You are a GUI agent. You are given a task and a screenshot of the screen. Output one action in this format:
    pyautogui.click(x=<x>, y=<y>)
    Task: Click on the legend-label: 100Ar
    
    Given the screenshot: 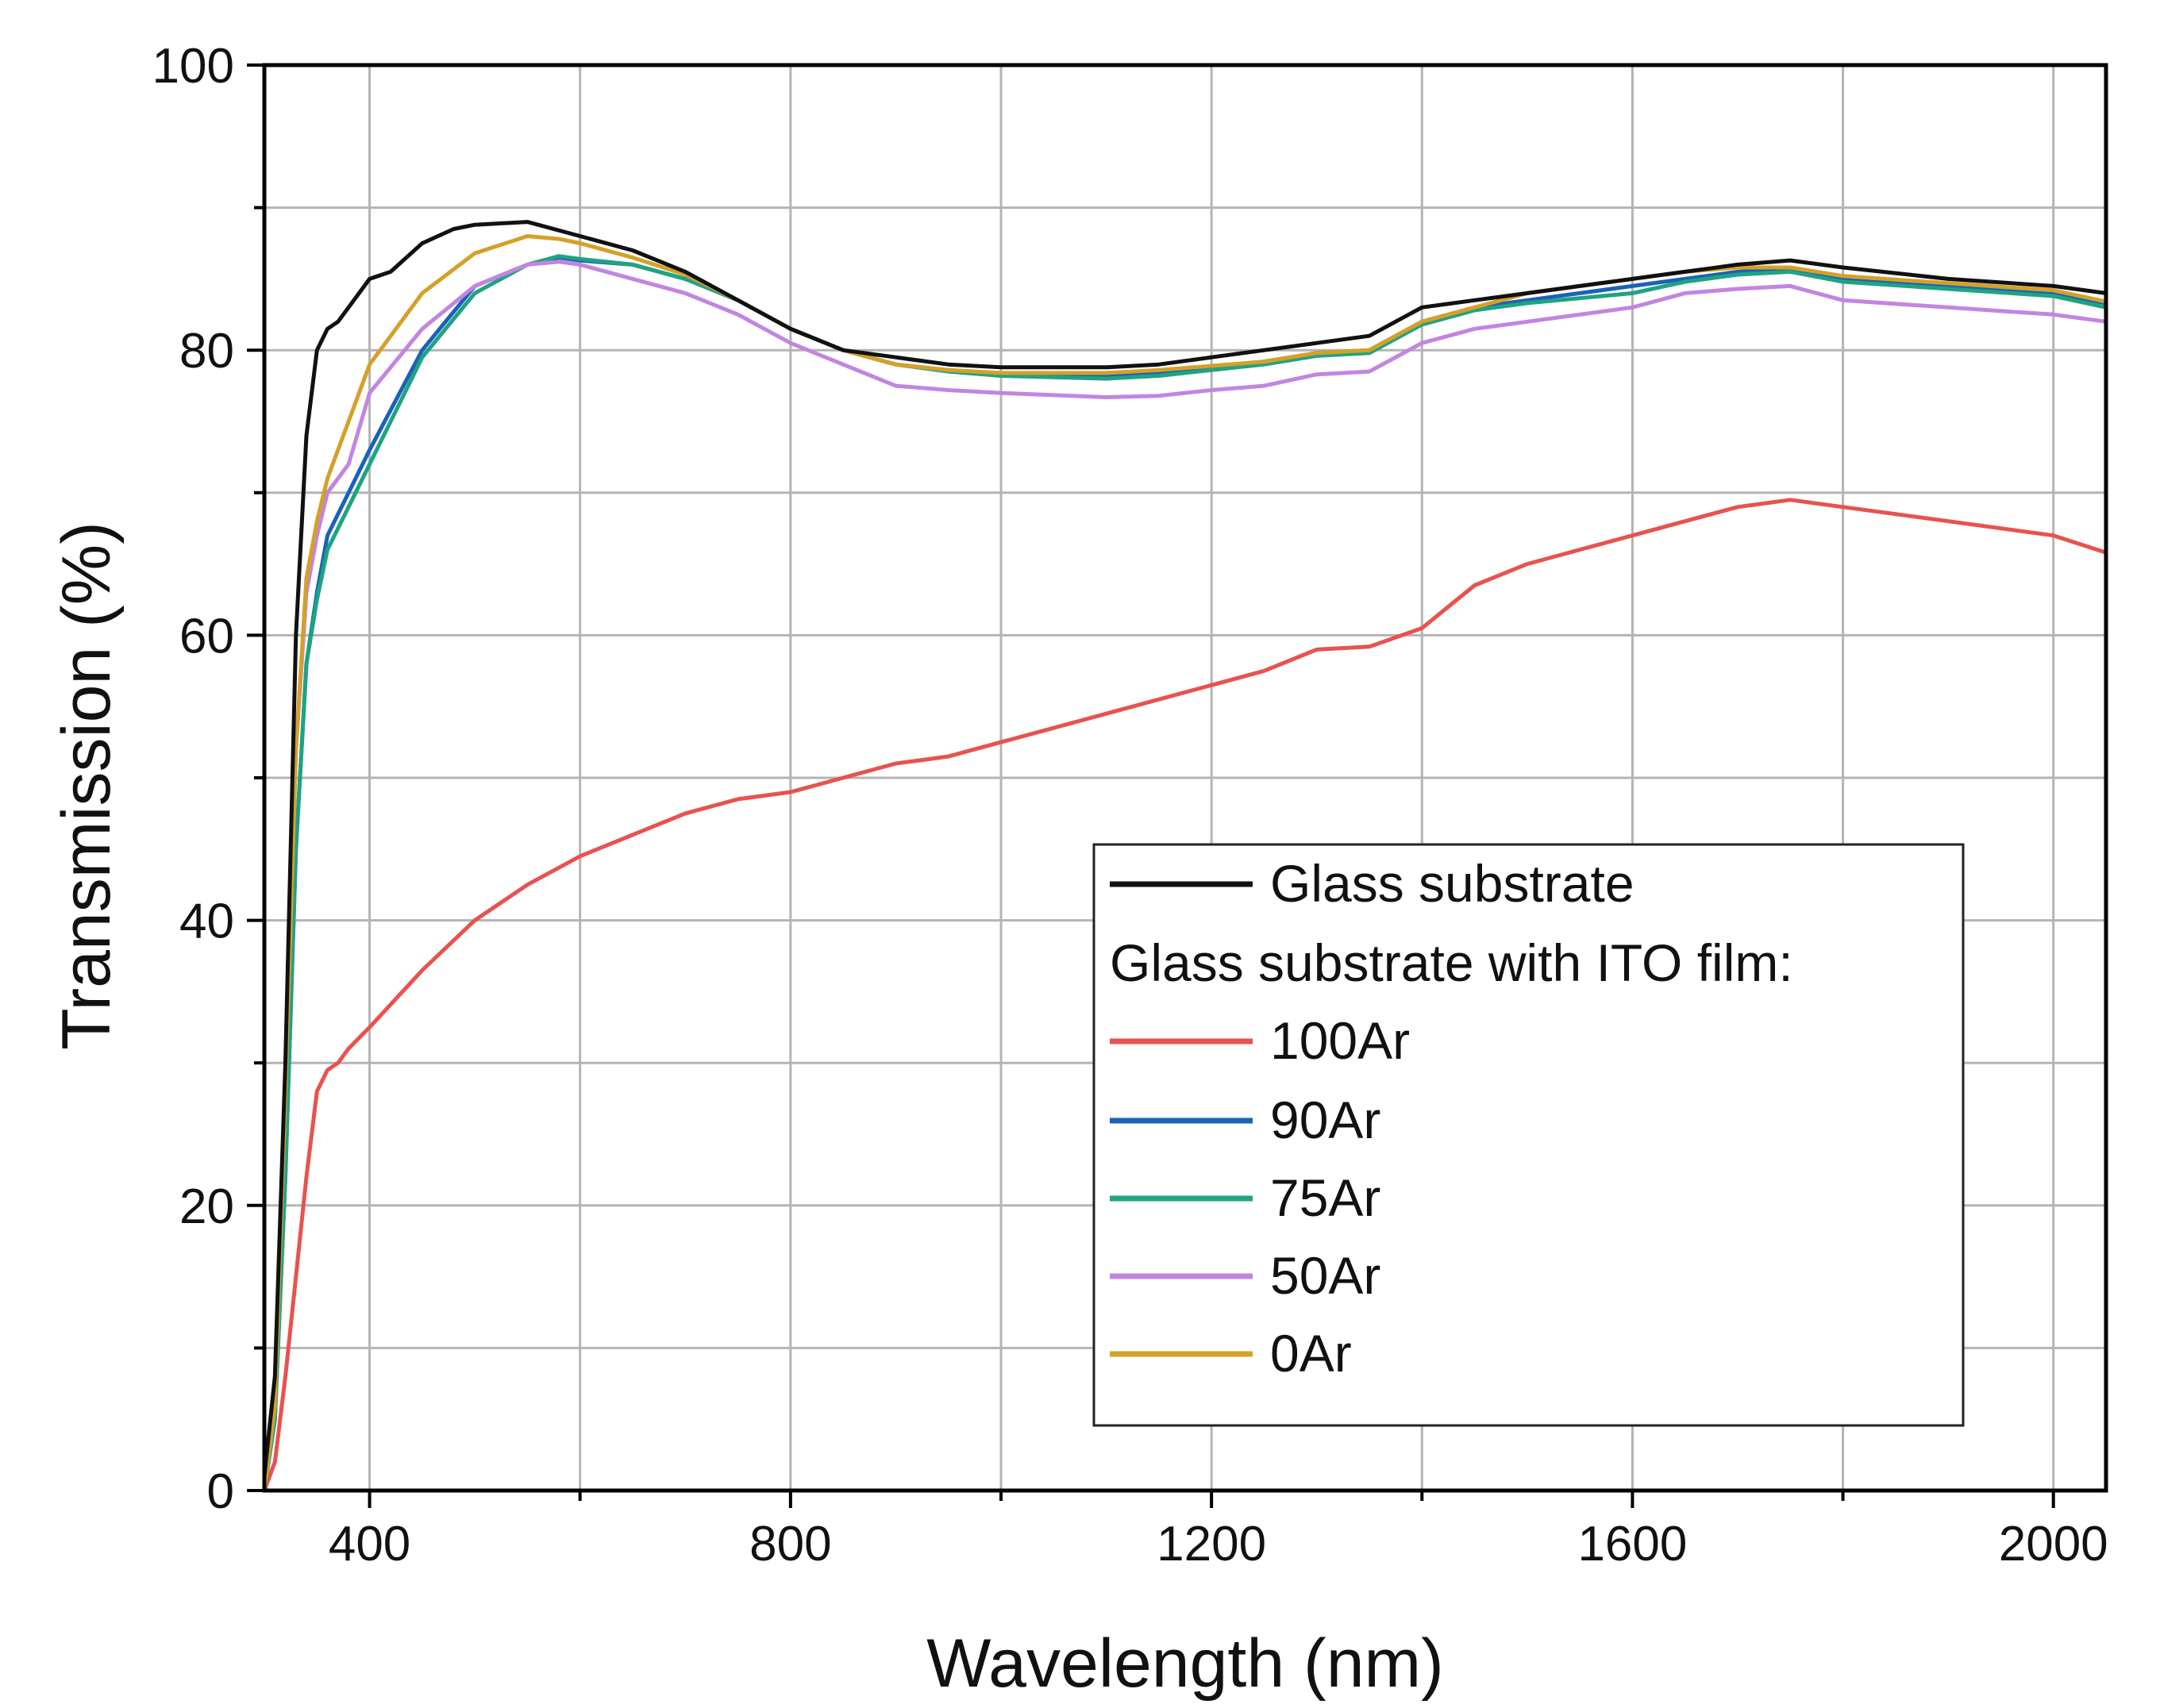 What is the action you would take?
    pyautogui.click(x=1340, y=1040)
    